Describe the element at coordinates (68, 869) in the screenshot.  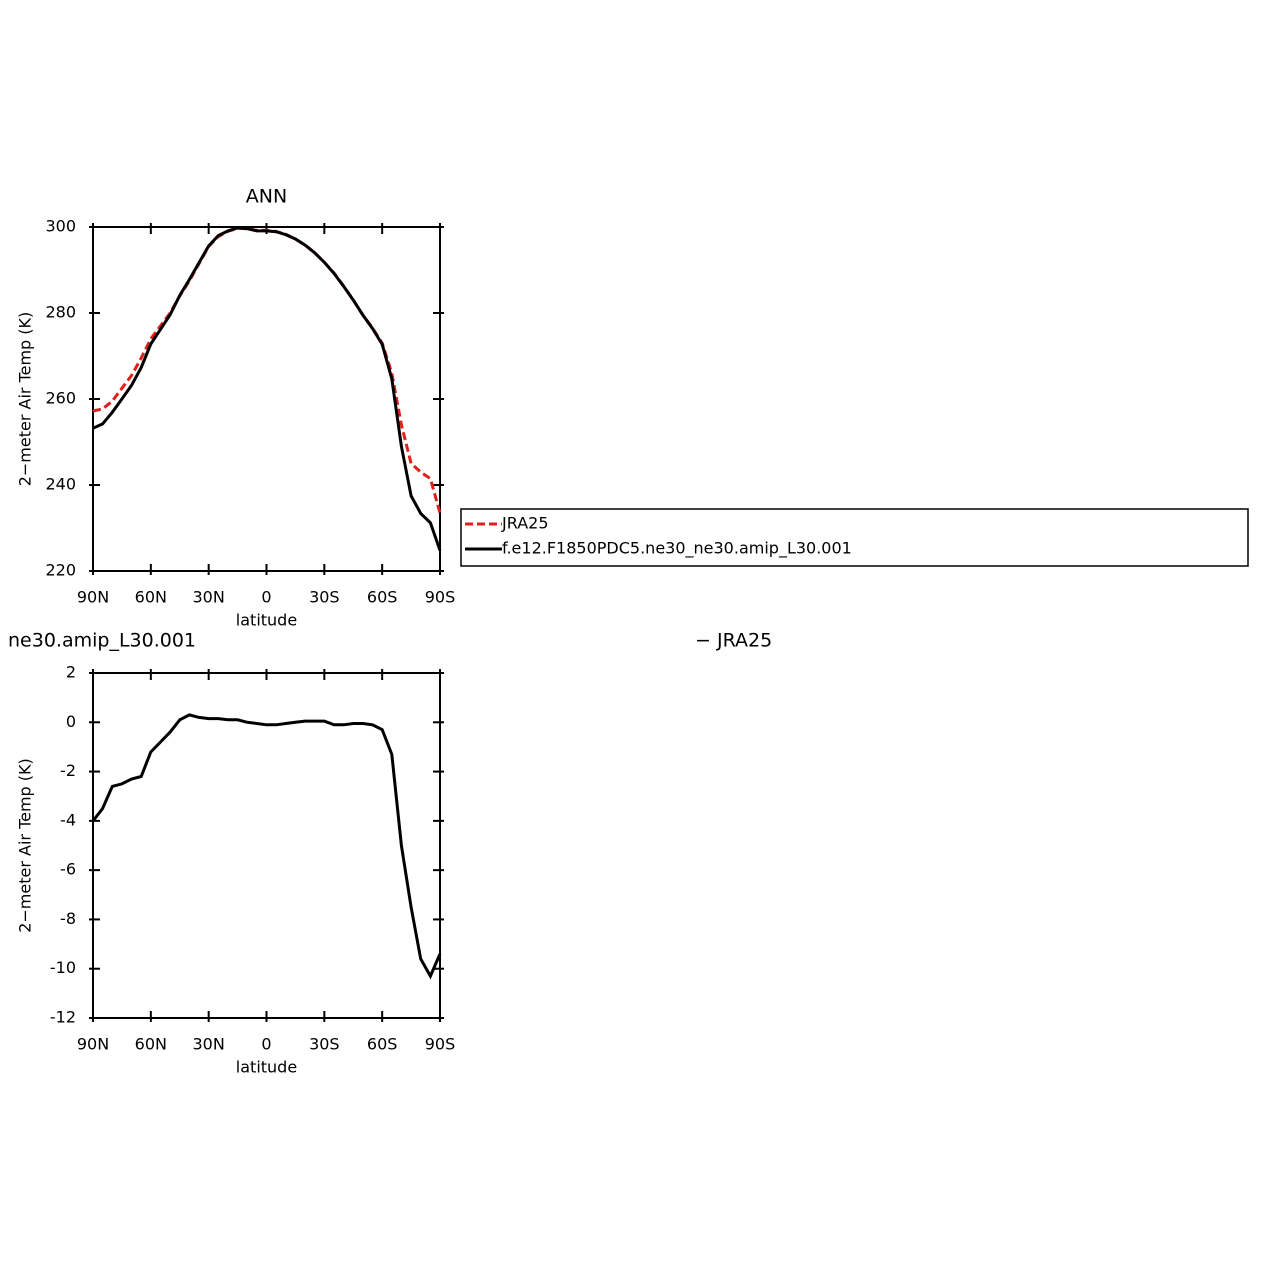
I see `y-tick-label: -6` at that location.